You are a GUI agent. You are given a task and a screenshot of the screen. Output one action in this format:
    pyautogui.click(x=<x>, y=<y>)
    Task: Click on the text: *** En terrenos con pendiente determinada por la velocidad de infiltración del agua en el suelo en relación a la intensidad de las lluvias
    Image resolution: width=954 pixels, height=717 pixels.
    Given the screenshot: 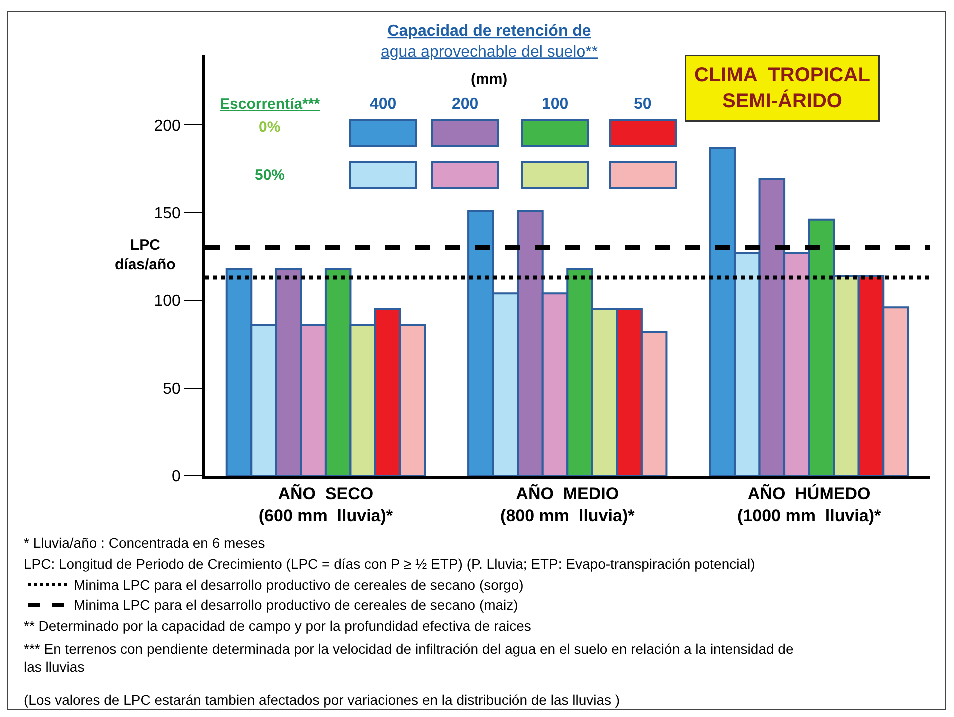 What is the action you would take?
    pyautogui.click(x=409, y=658)
    